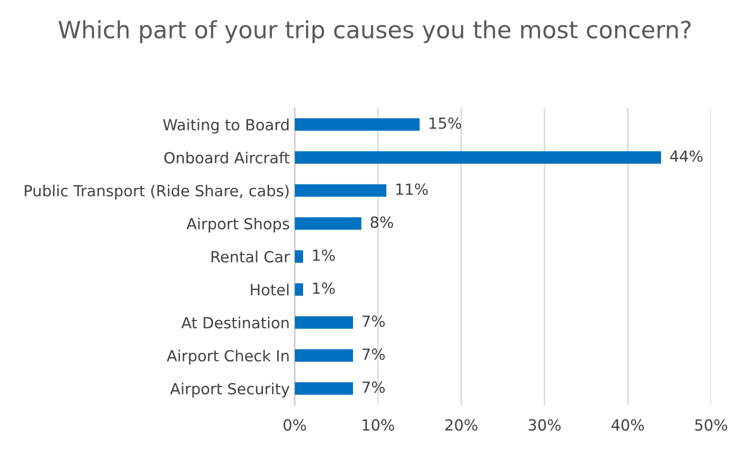 The width and height of the screenshot is (750, 450). Describe the element at coordinates (628, 425) in the screenshot. I see `x-tick-label: 40%` at that location.